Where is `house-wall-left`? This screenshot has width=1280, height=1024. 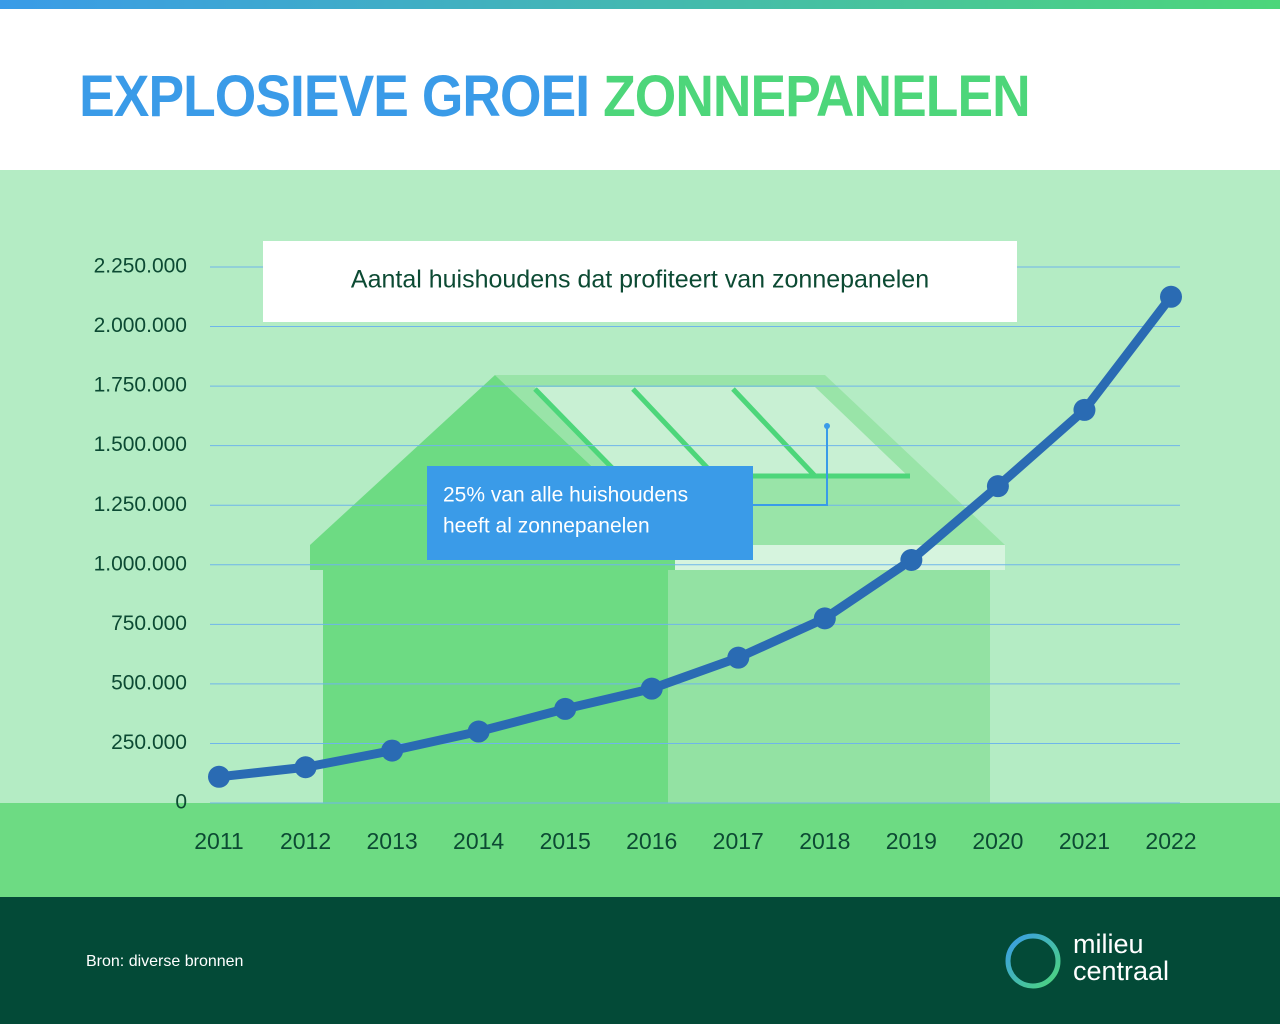
house-wall-left is located at coordinates (495, 686).